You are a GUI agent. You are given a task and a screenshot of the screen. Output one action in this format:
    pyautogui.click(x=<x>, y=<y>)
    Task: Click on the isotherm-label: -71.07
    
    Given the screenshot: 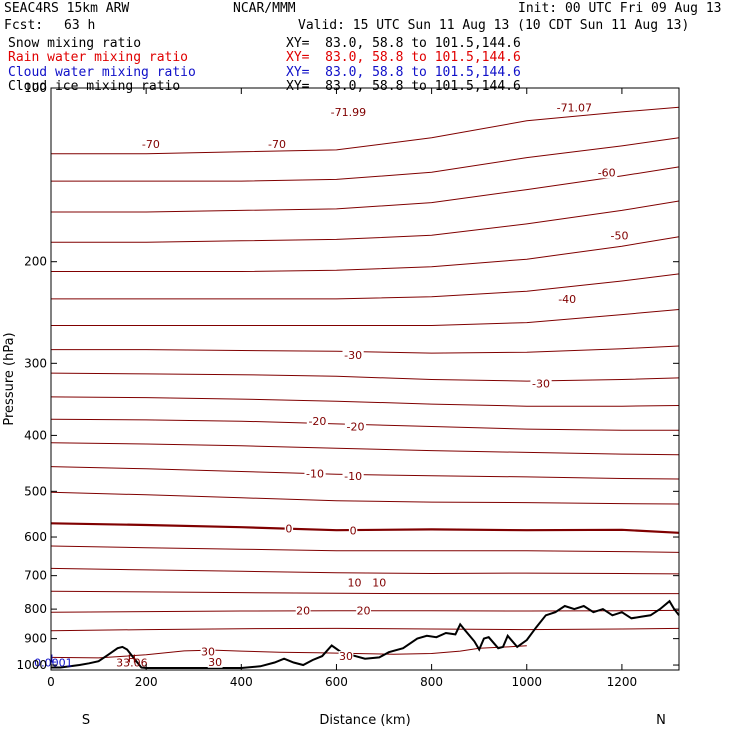 What is the action you would take?
    pyautogui.click(x=574, y=107)
    